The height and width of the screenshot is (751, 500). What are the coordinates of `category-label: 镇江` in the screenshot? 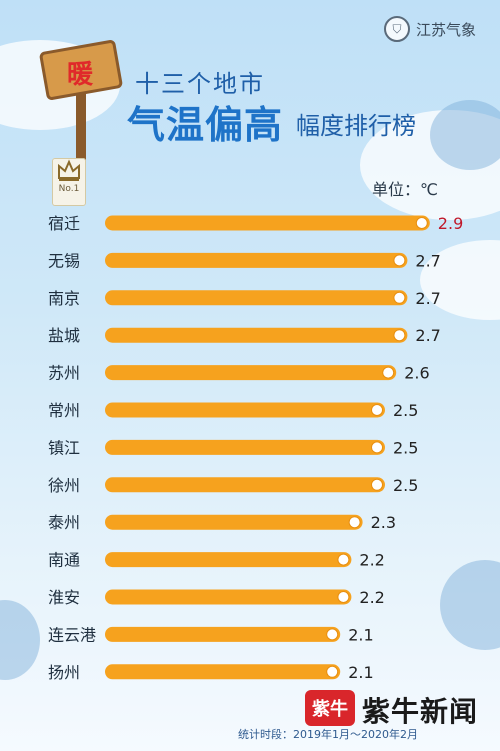 It's located at (64, 447).